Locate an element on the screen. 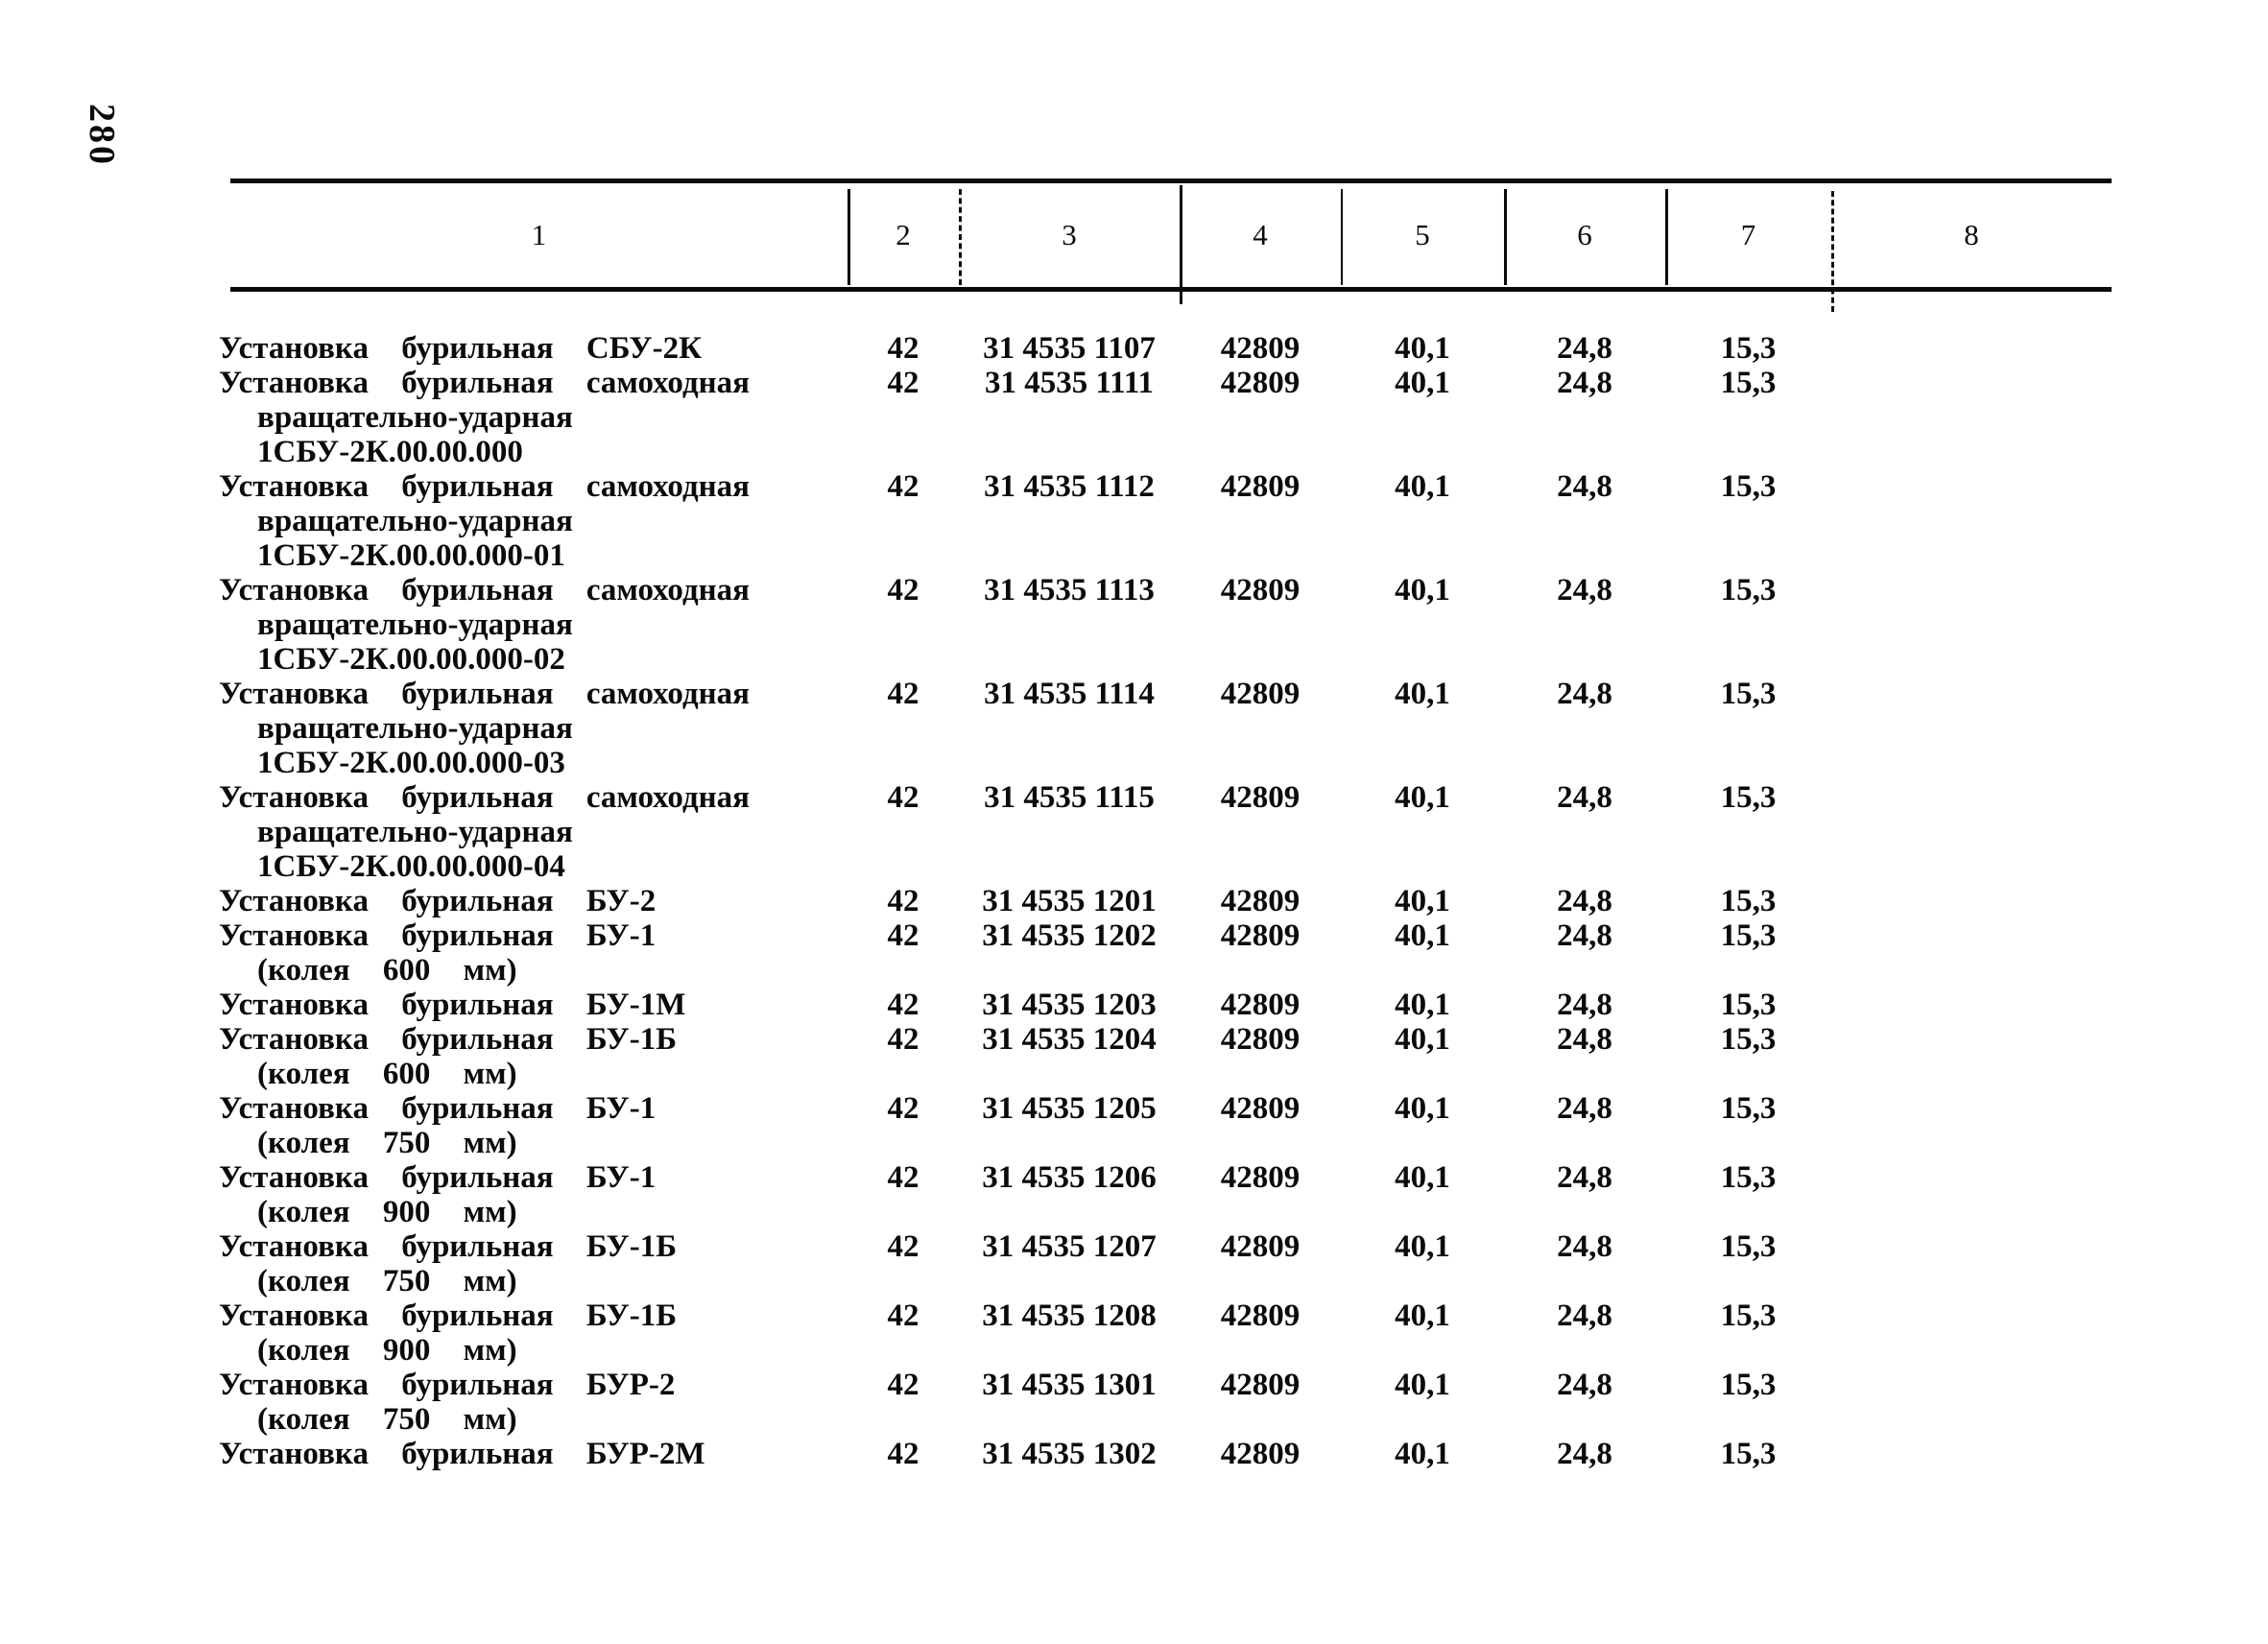  column-header-4: 4 is located at coordinates (1260, 235).